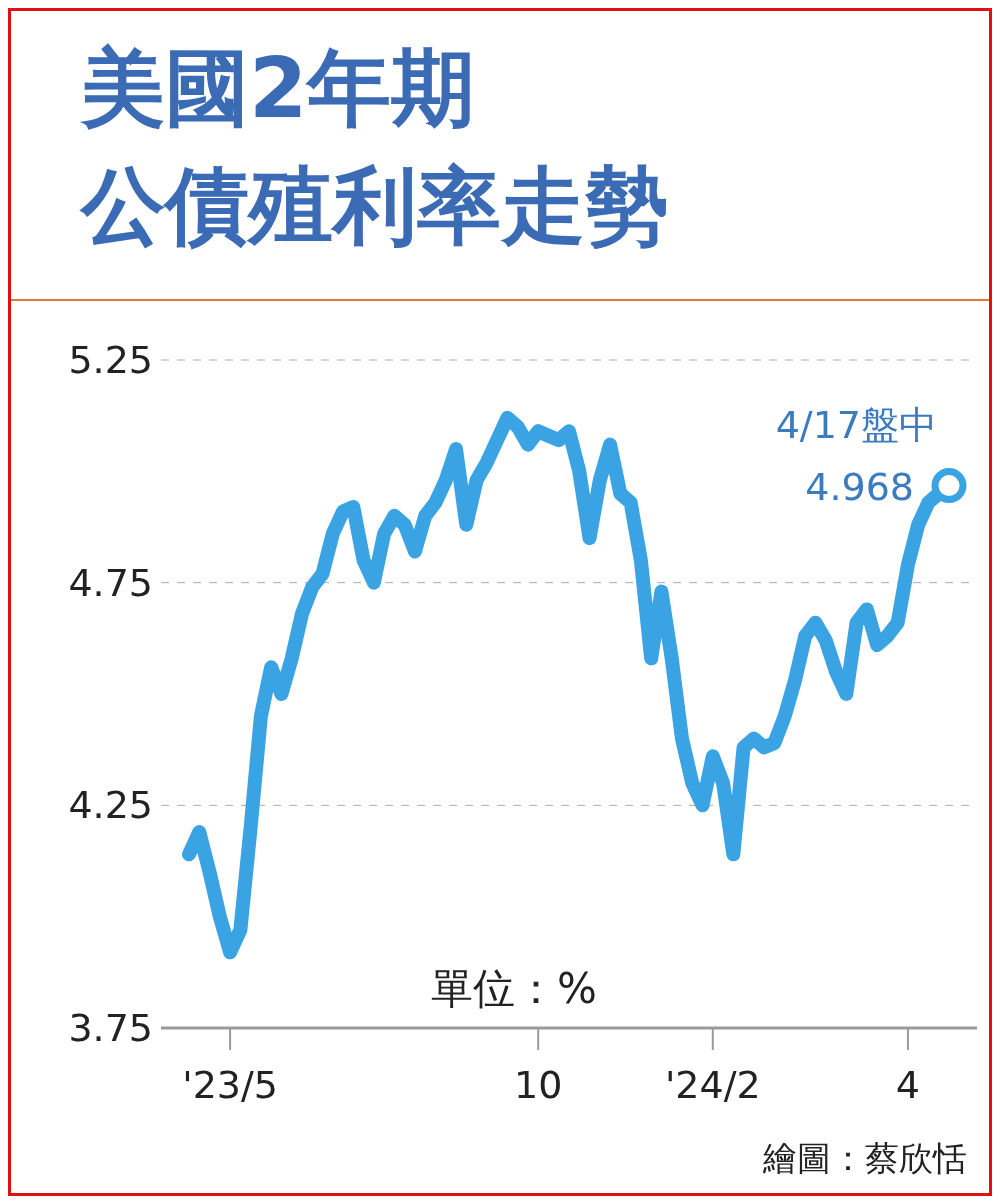  Describe the element at coordinates (856, 424) in the screenshot. I see `annotation: 4/17盤中` at that location.